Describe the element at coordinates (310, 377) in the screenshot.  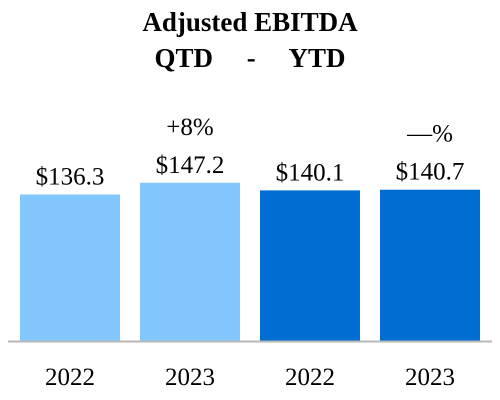
I see `x-tick-label-3: 2022` at that location.